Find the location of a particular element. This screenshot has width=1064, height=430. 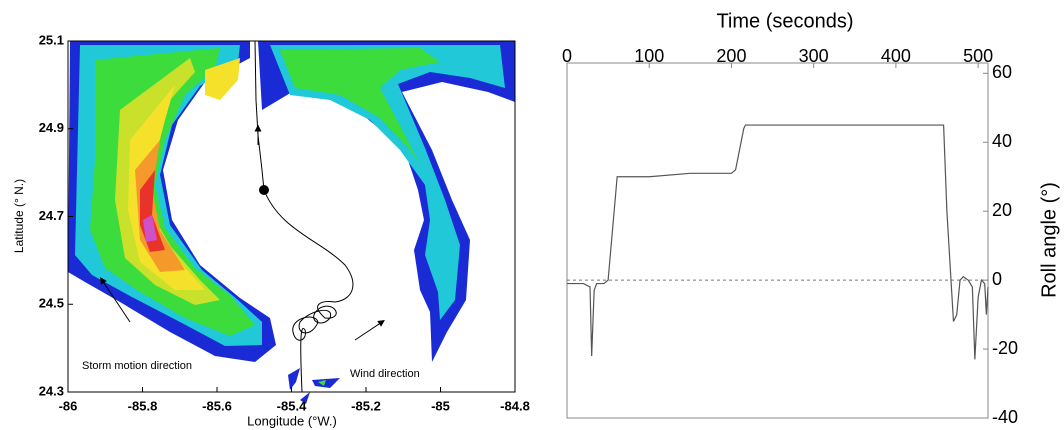

x-tick-label: 300 is located at coordinates (814, 56).